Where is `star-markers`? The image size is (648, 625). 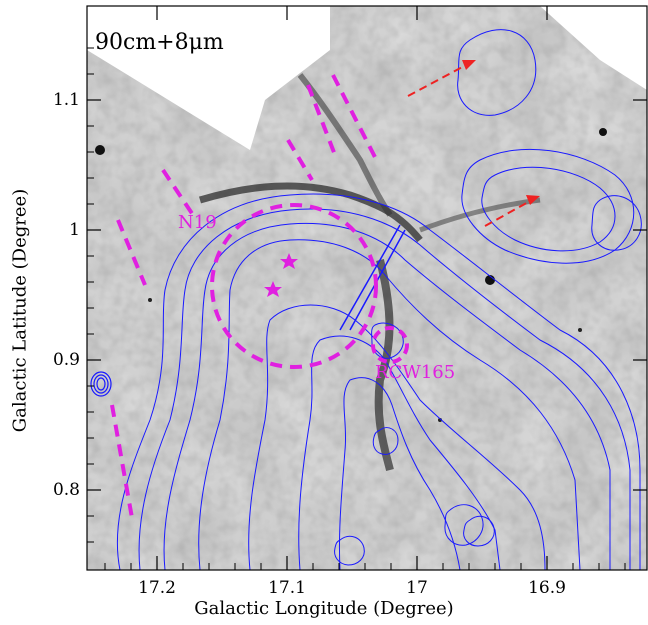
star-markers is located at coordinates (281, 275).